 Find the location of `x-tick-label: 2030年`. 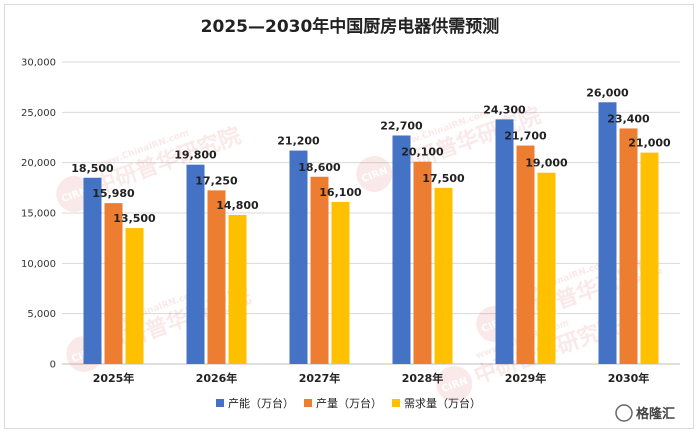

x-tick-label: 2030年 is located at coordinates (629, 378).